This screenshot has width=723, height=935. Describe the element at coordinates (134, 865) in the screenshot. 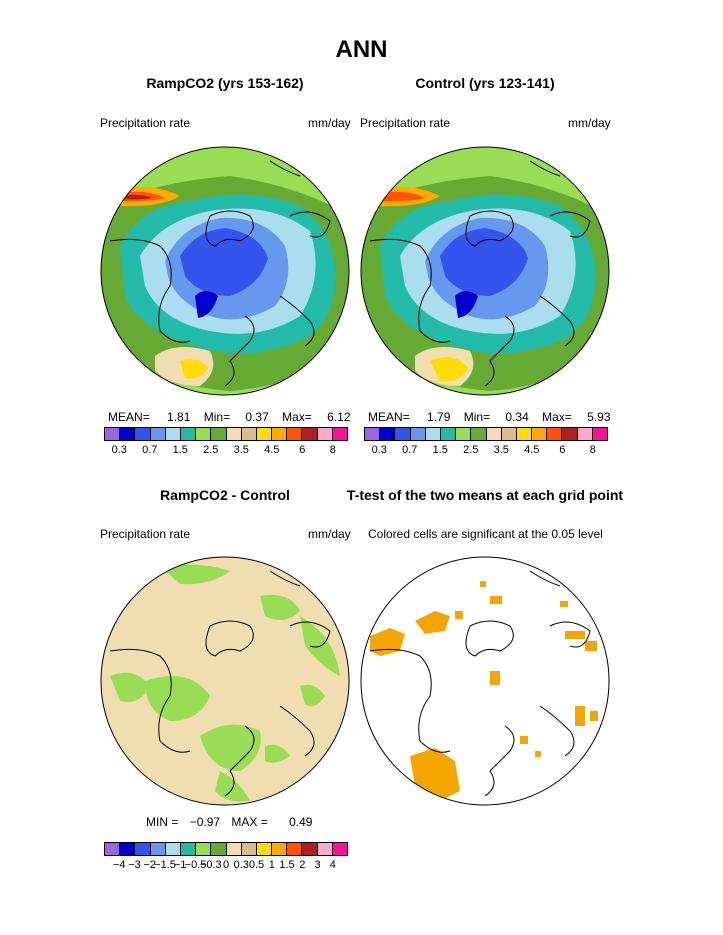

I see `colorbar-difference-tick-label: −3` at that location.